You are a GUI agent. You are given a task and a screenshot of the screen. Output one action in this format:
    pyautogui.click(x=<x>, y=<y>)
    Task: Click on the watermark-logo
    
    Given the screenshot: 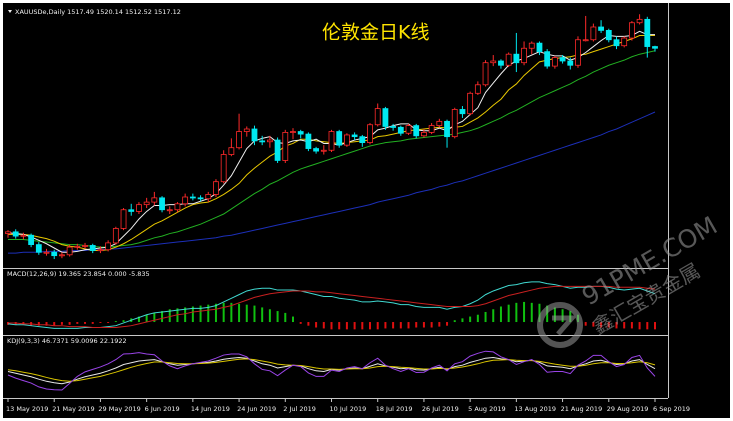 What is the action you would take?
    pyautogui.click(x=560, y=325)
    